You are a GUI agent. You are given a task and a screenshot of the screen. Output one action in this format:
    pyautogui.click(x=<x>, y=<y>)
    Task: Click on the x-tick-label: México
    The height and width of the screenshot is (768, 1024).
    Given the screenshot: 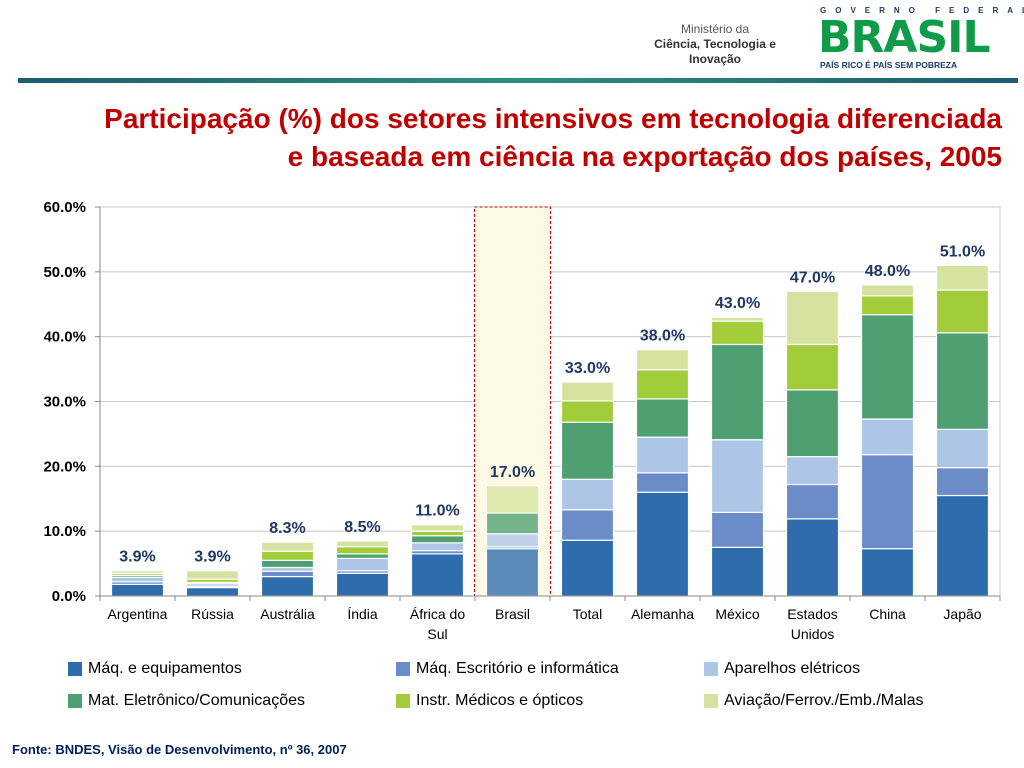 What is the action you would take?
    pyautogui.click(x=737, y=614)
    